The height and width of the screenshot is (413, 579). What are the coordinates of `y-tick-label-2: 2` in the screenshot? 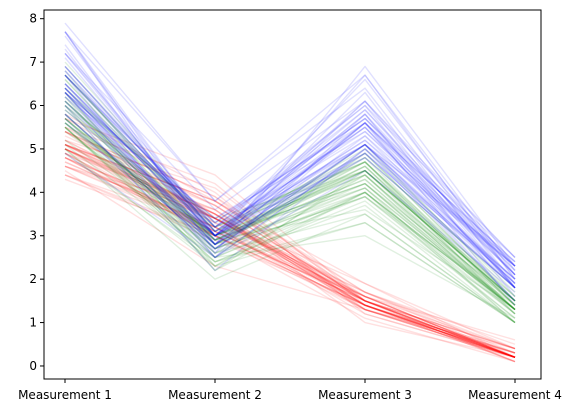 It's located at (33, 279).